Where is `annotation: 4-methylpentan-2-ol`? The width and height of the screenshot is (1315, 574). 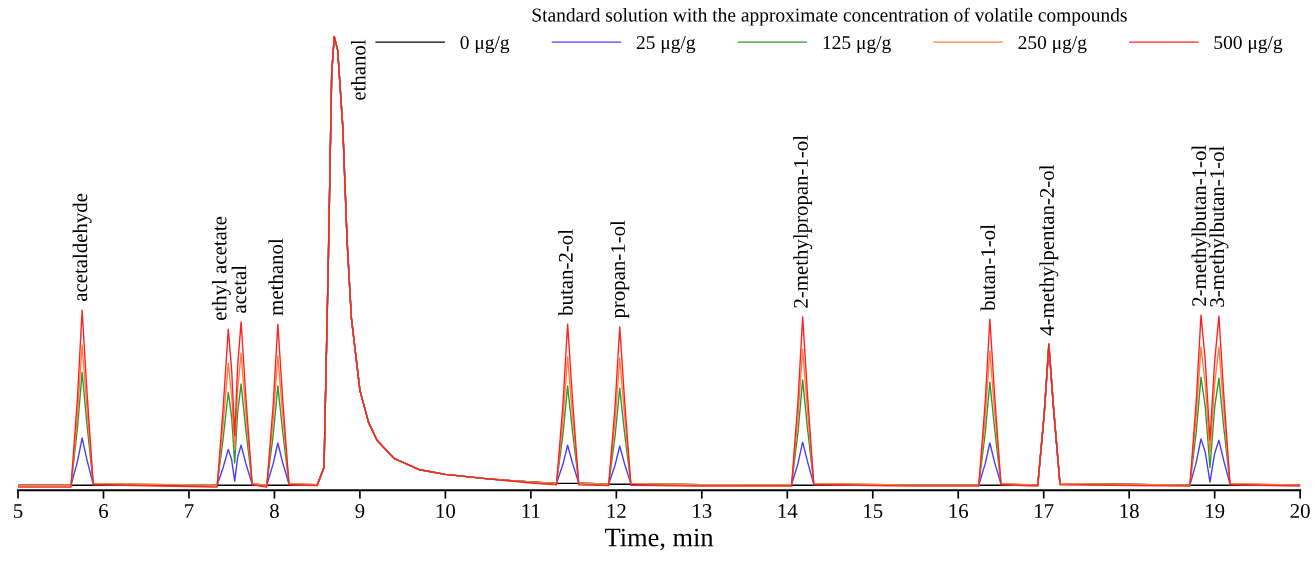
annotation: 4-methylpentan-2-ol is located at coordinates (1049, 250).